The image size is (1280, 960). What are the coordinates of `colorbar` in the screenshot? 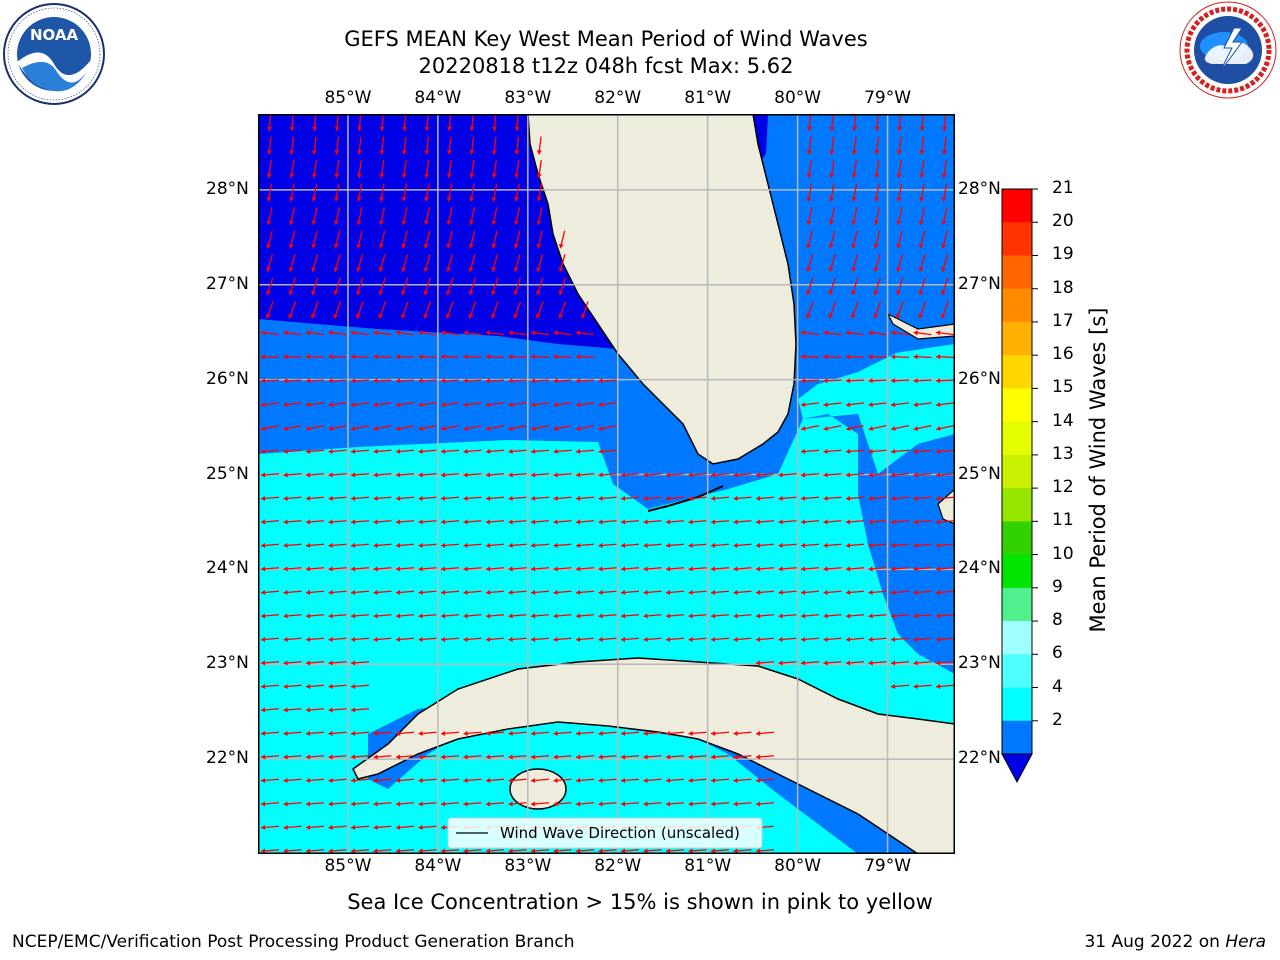 It's located at (1019, 486).